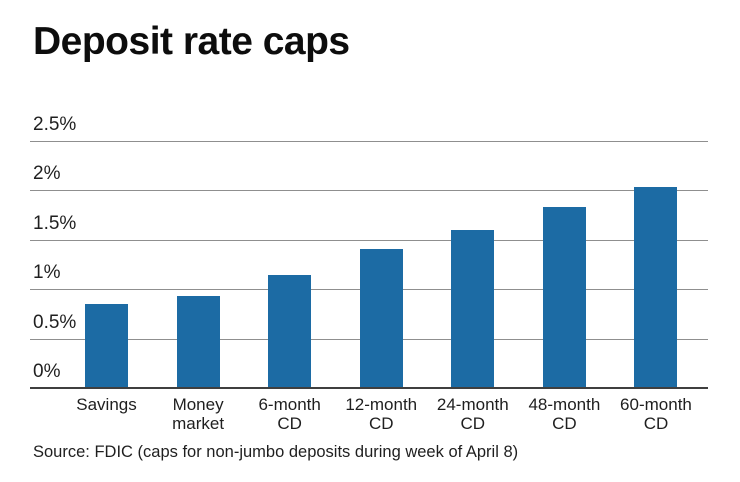  Describe the element at coordinates (198, 404) in the screenshot. I see `x-axis-label-line: Money` at that location.